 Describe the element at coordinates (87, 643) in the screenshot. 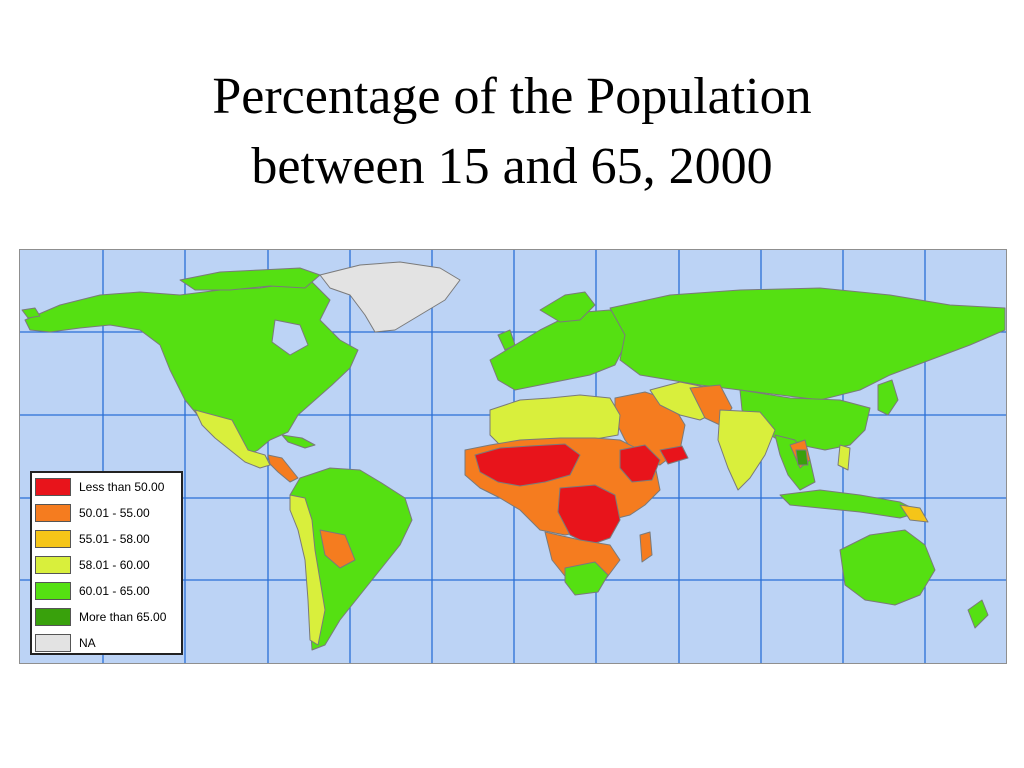

I see `legend-label: NA` at that location.